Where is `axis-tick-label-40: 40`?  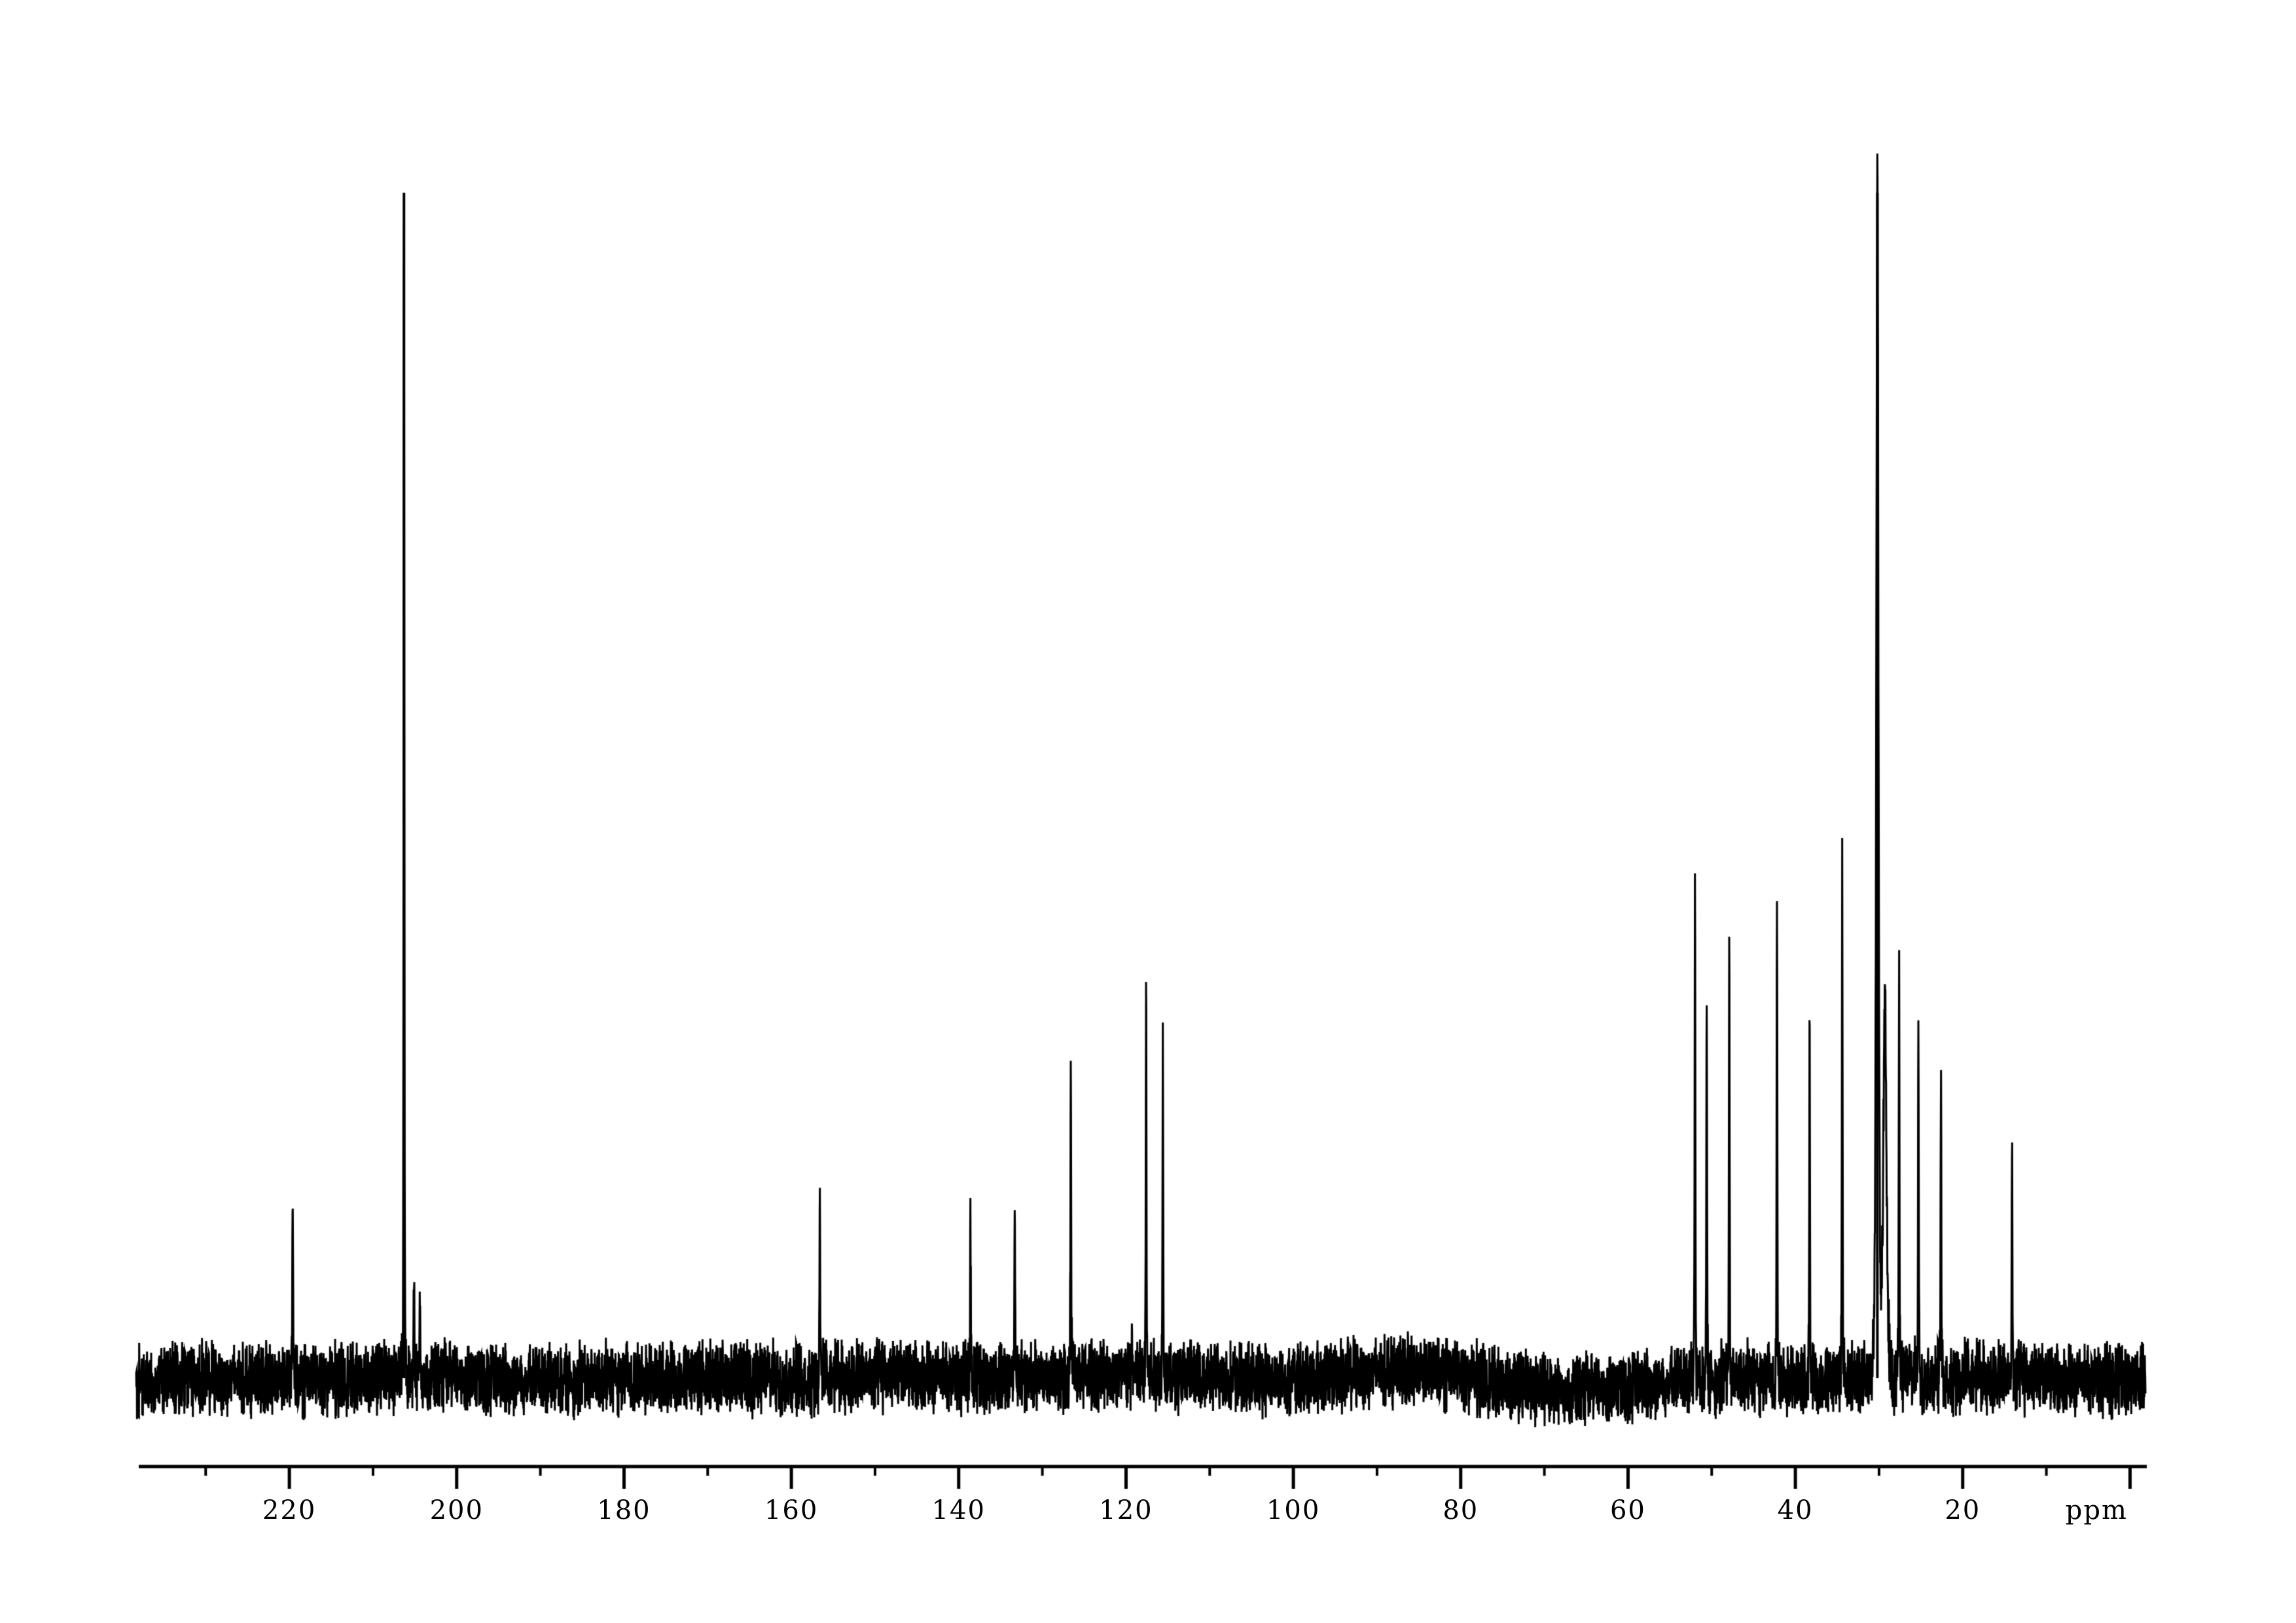
axis-tick-label-40: 40 is located at coordinates (1795, 1510).